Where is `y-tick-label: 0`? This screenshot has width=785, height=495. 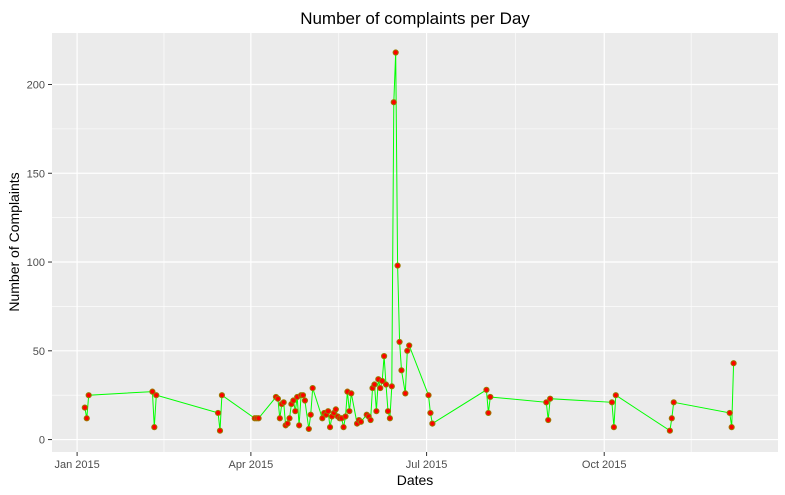
y-tick-label: 0 is located at coordinates (42, 441).